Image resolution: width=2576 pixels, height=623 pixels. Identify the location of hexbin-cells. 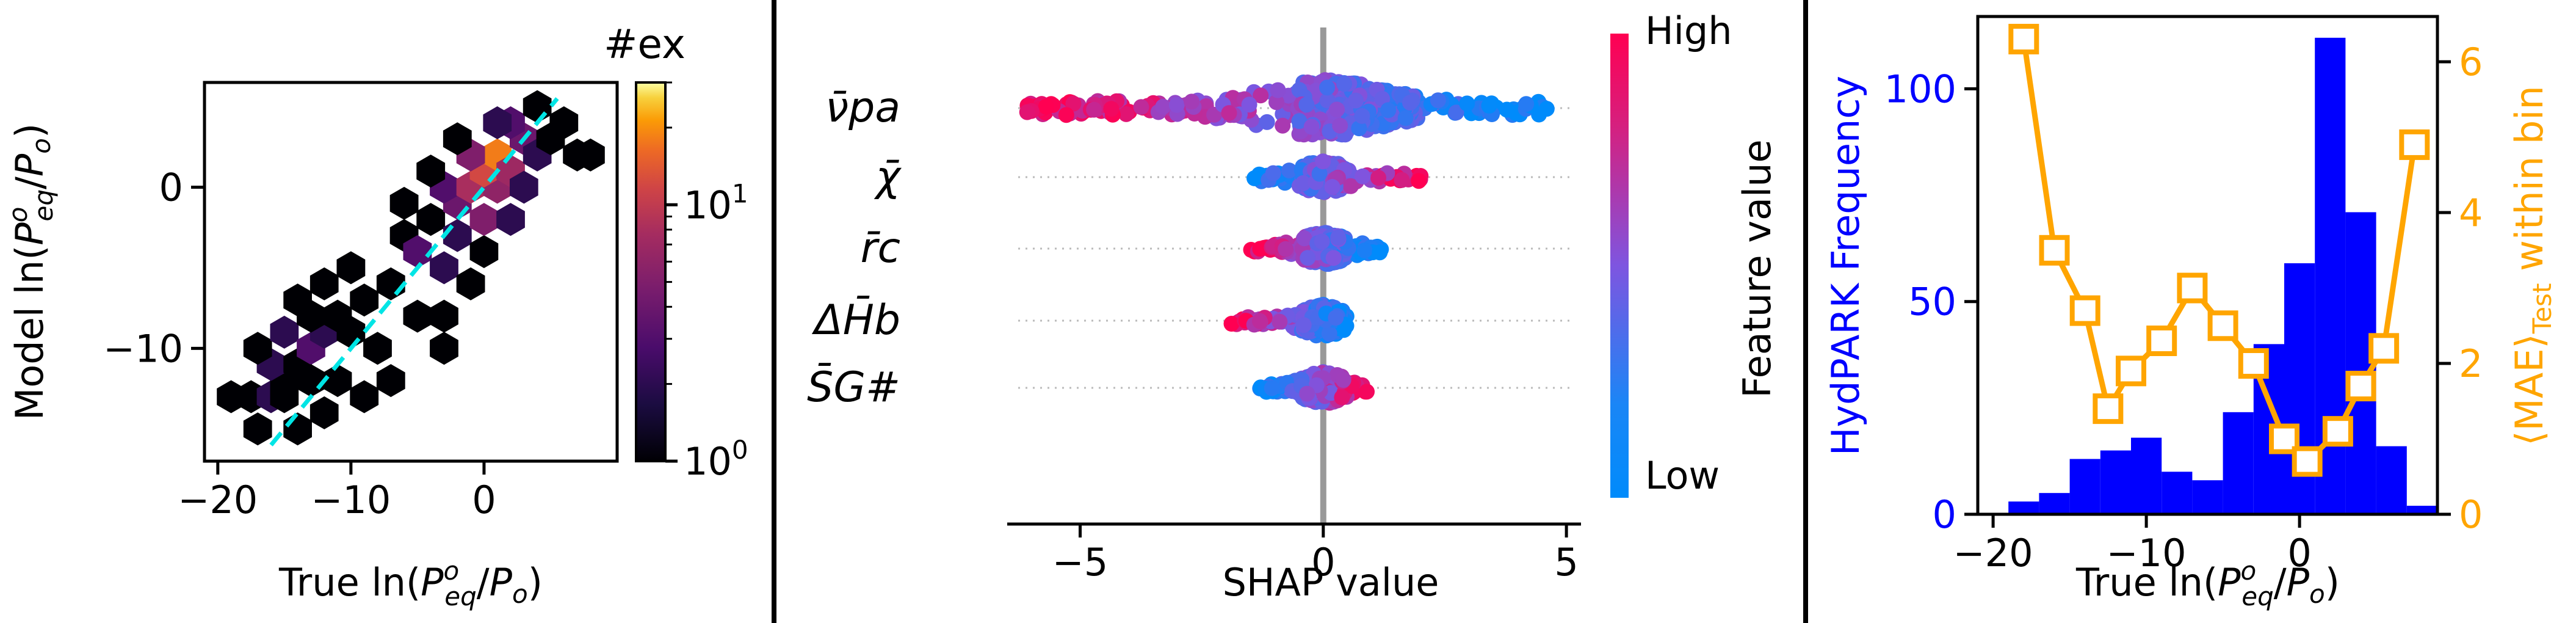
(411, 268).